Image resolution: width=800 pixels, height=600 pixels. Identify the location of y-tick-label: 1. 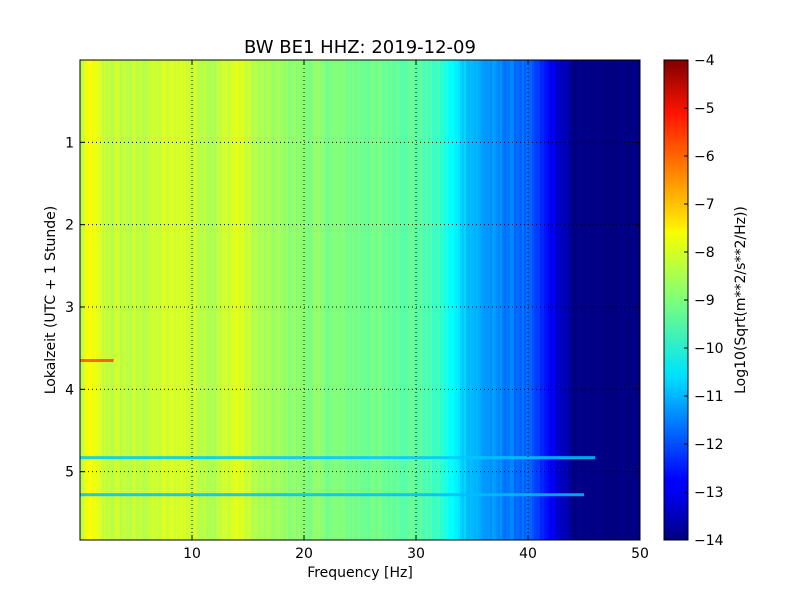
(69, 143).